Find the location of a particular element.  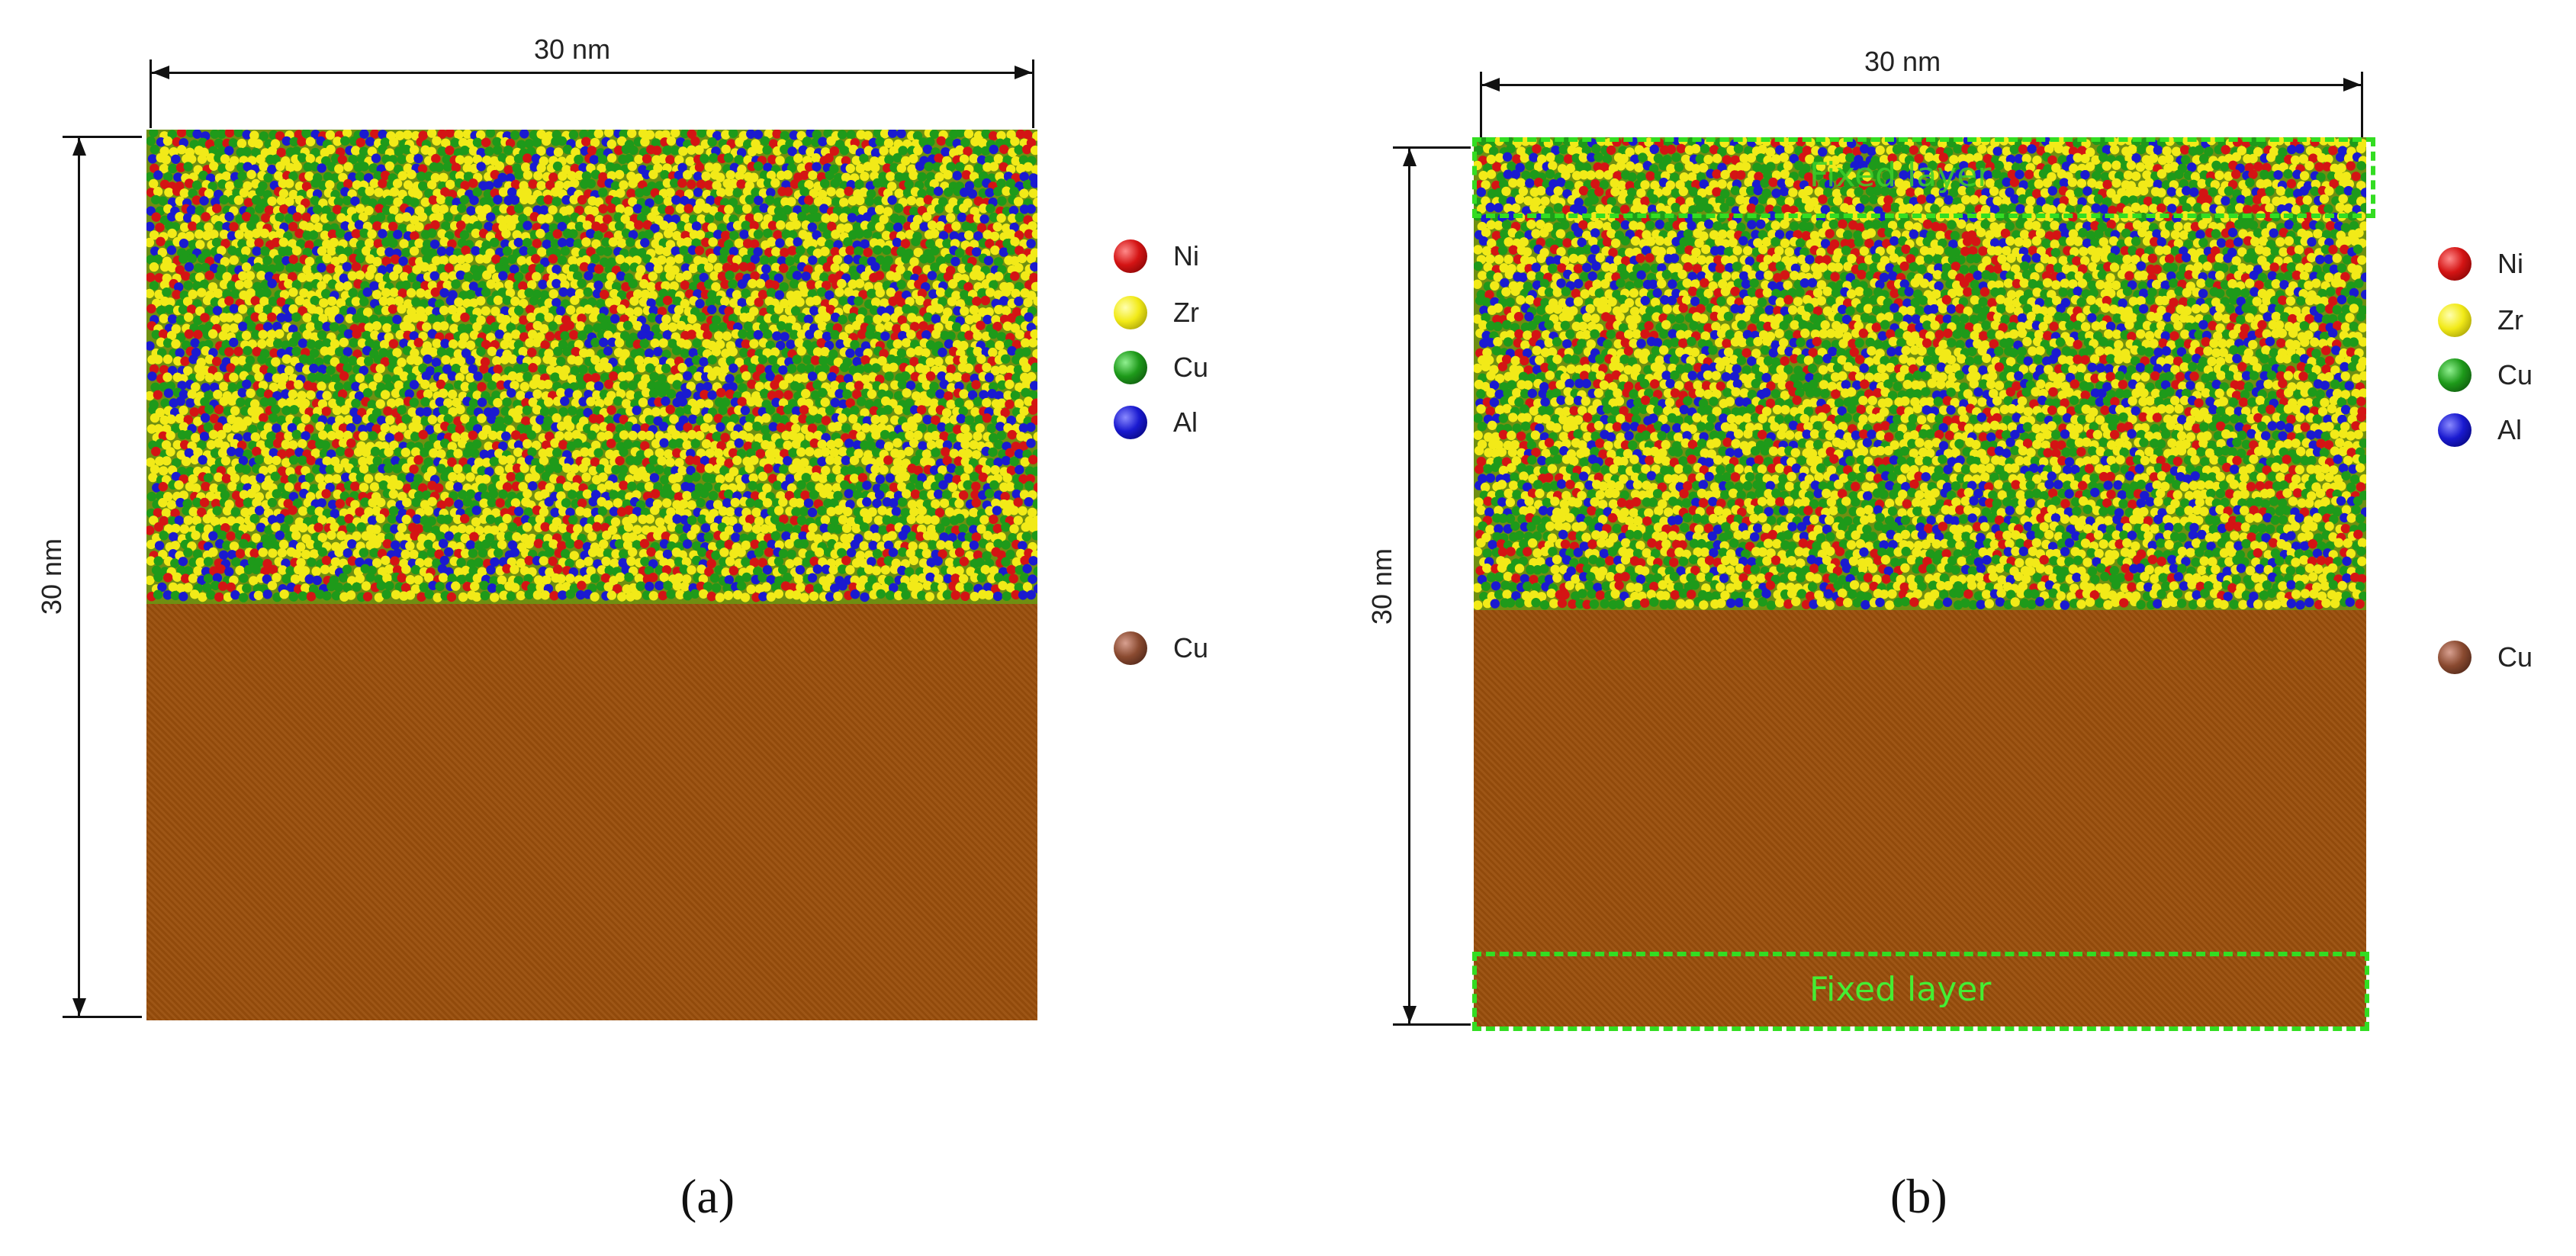

width-arrowheads-a is located at coordinates (592, 72).